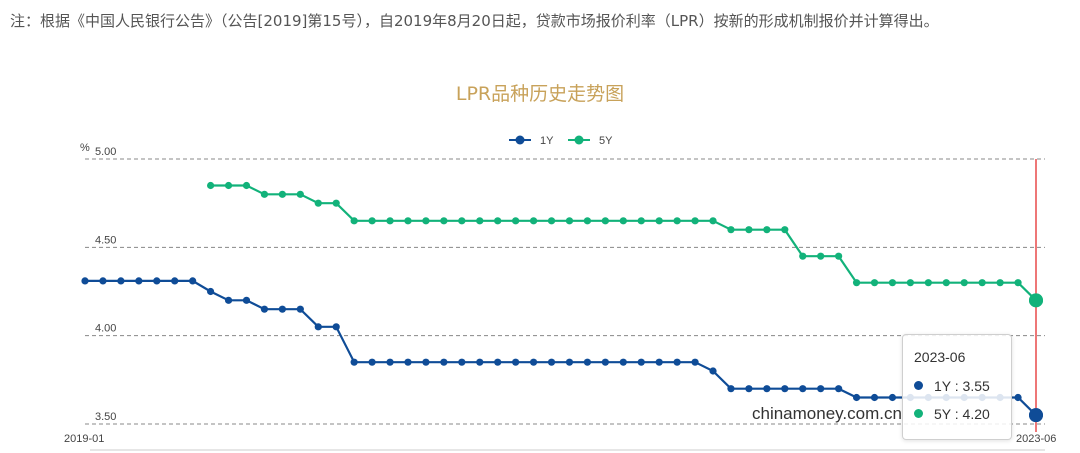 Image resolution: width=1080 pixels, height=453 pixels. I want to click on highlight-point-1y, so click(1036, 415).